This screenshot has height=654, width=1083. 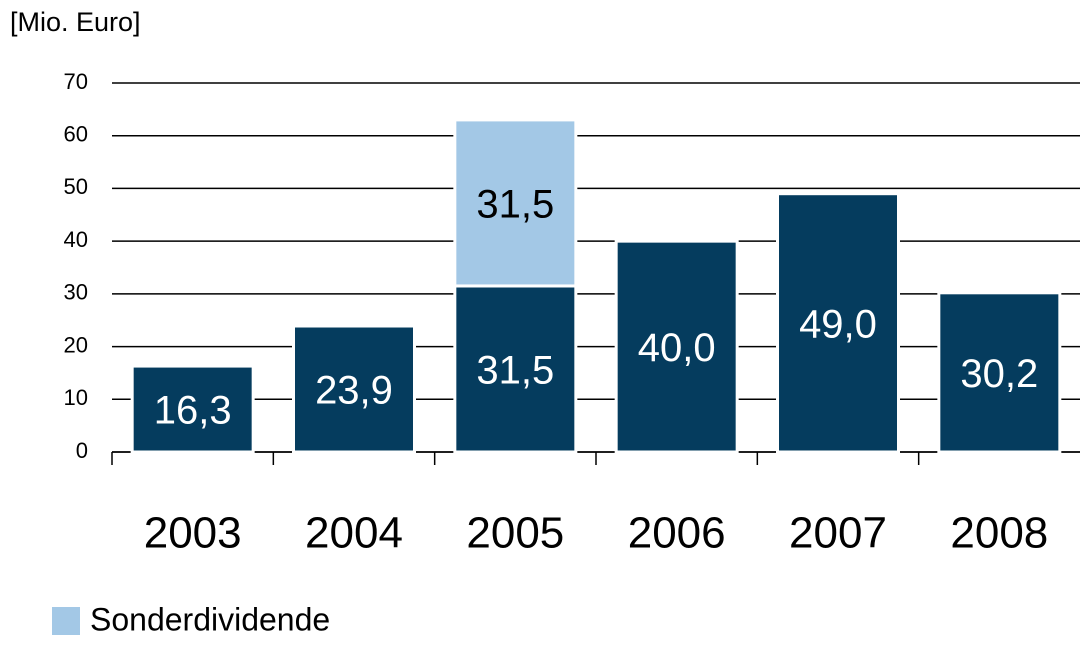 I want to click on y-tick-label: 0, so click(x=82, y=450).